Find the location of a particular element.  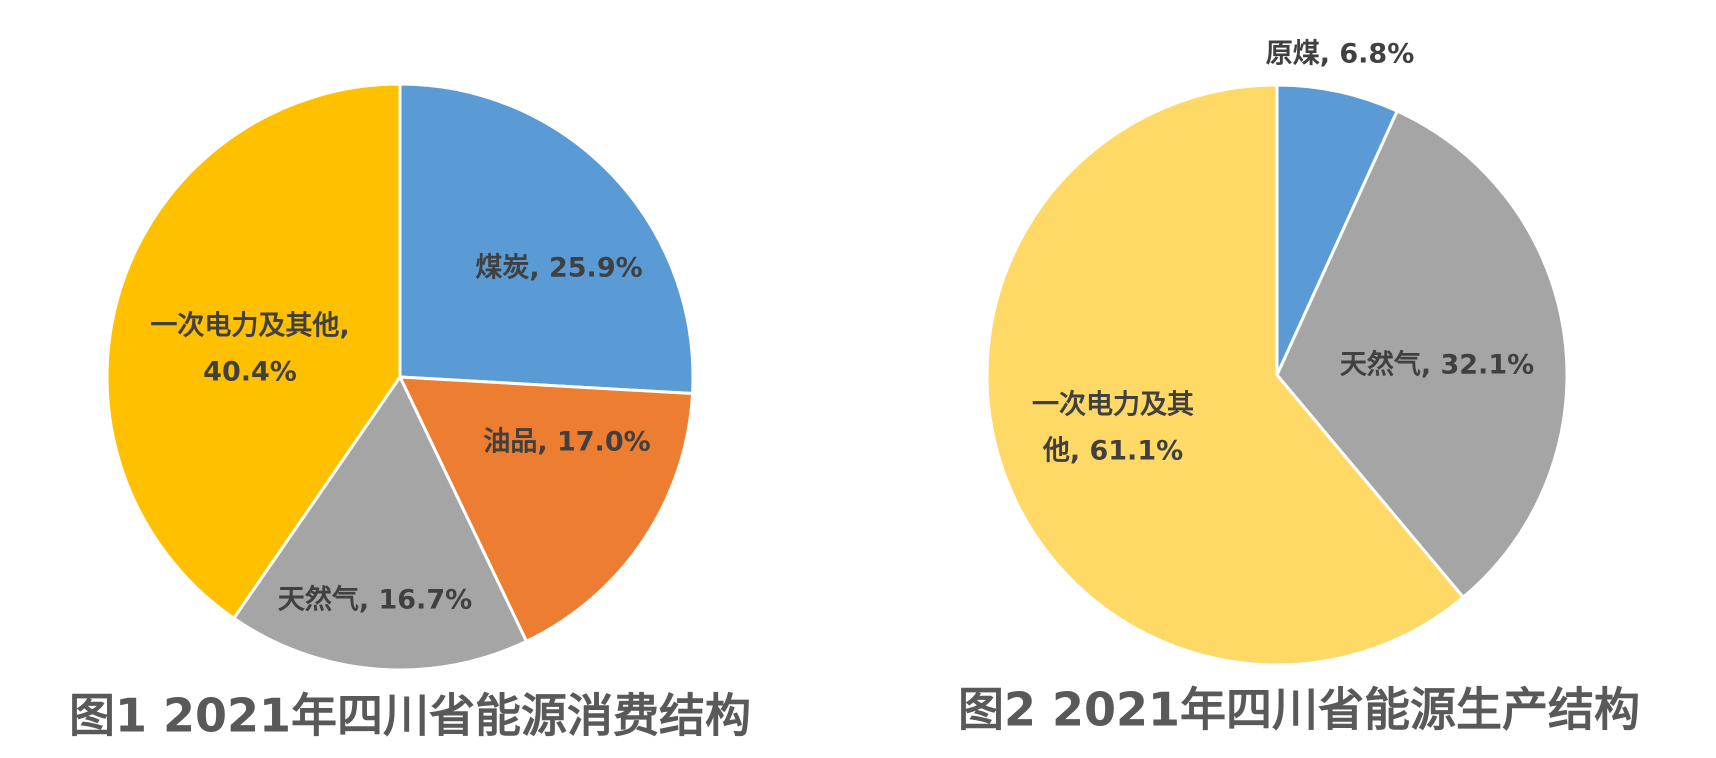

data-label: 天然气, 32.1% is located at coordinates (1437, 365).